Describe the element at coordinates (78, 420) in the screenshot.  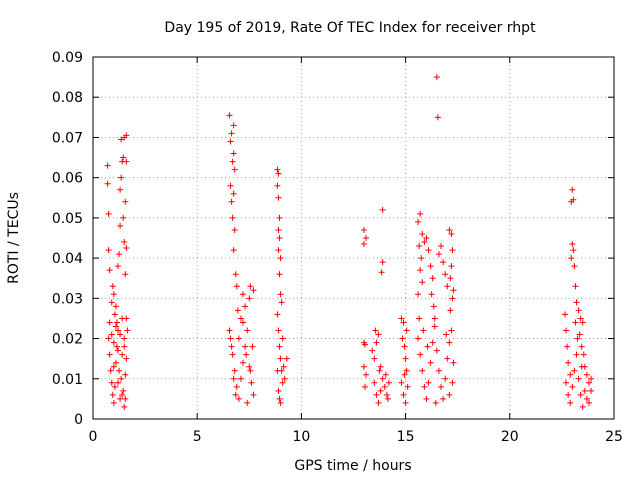
I see `y-tick-label: 0` at that location.